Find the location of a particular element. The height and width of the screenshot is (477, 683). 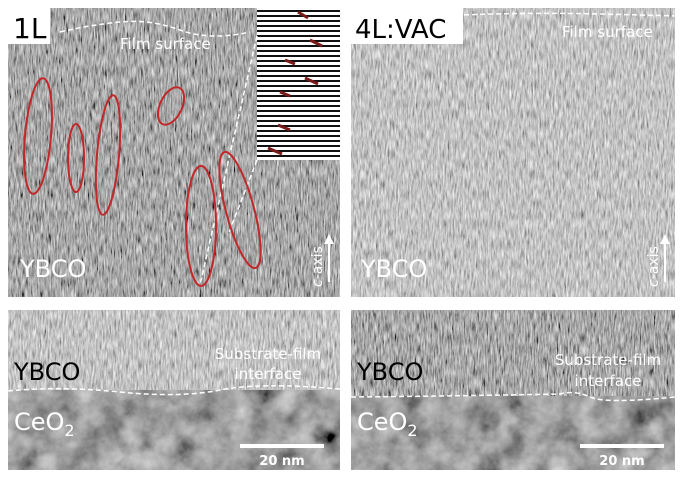

surface-line is located at coordinates (557, 14).